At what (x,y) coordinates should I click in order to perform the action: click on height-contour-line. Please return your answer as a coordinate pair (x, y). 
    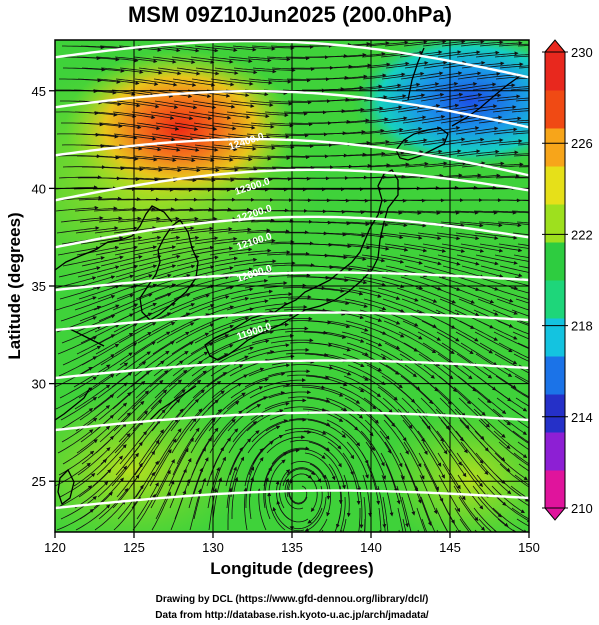
    Looking at the image, I should click on (292, 185).